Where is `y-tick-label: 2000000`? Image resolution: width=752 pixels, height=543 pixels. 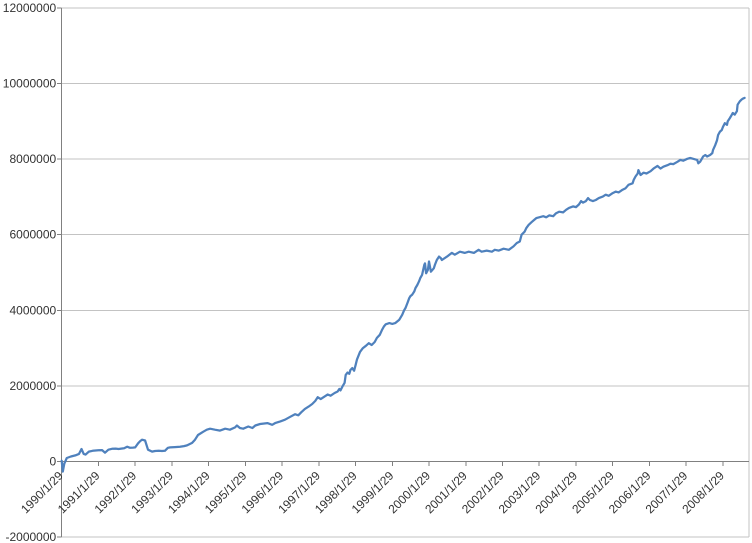 y-tick-label: 2000000 is located at coordinates (32, 386).